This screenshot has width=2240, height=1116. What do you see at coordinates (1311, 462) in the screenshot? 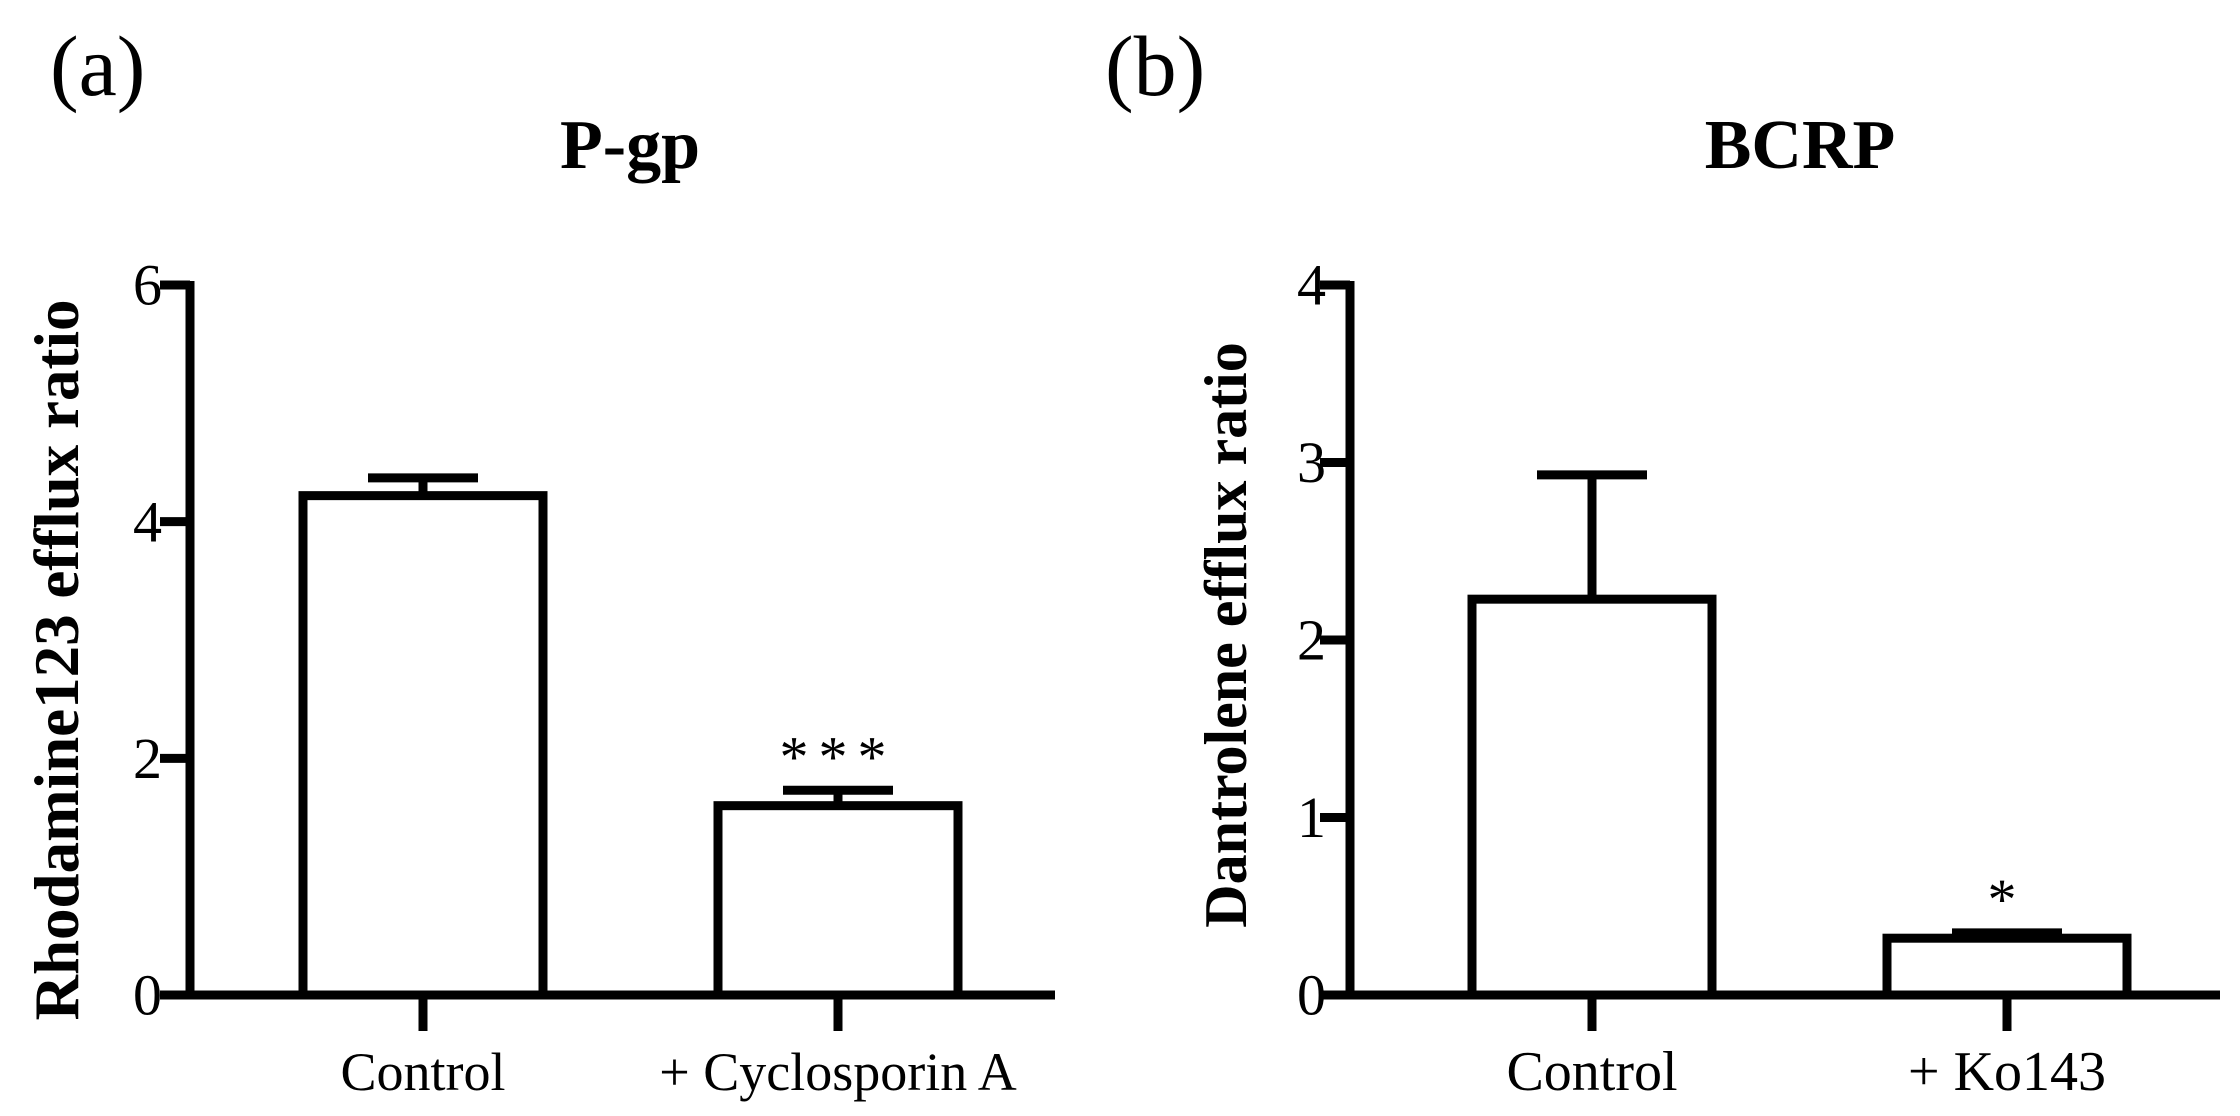
I see `y-tick-label: 3` at bounding box center [1311, 462].